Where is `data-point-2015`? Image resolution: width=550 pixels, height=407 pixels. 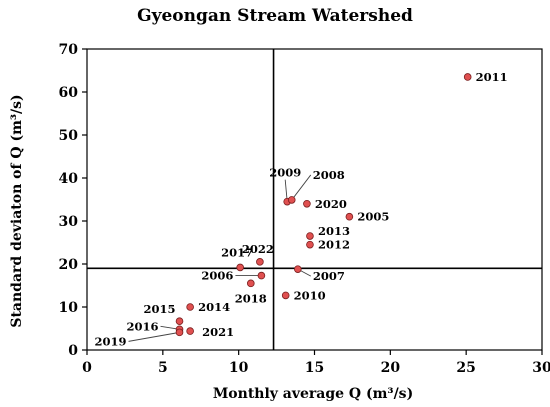
data-point-2015 is located at coordinates (179, 321).